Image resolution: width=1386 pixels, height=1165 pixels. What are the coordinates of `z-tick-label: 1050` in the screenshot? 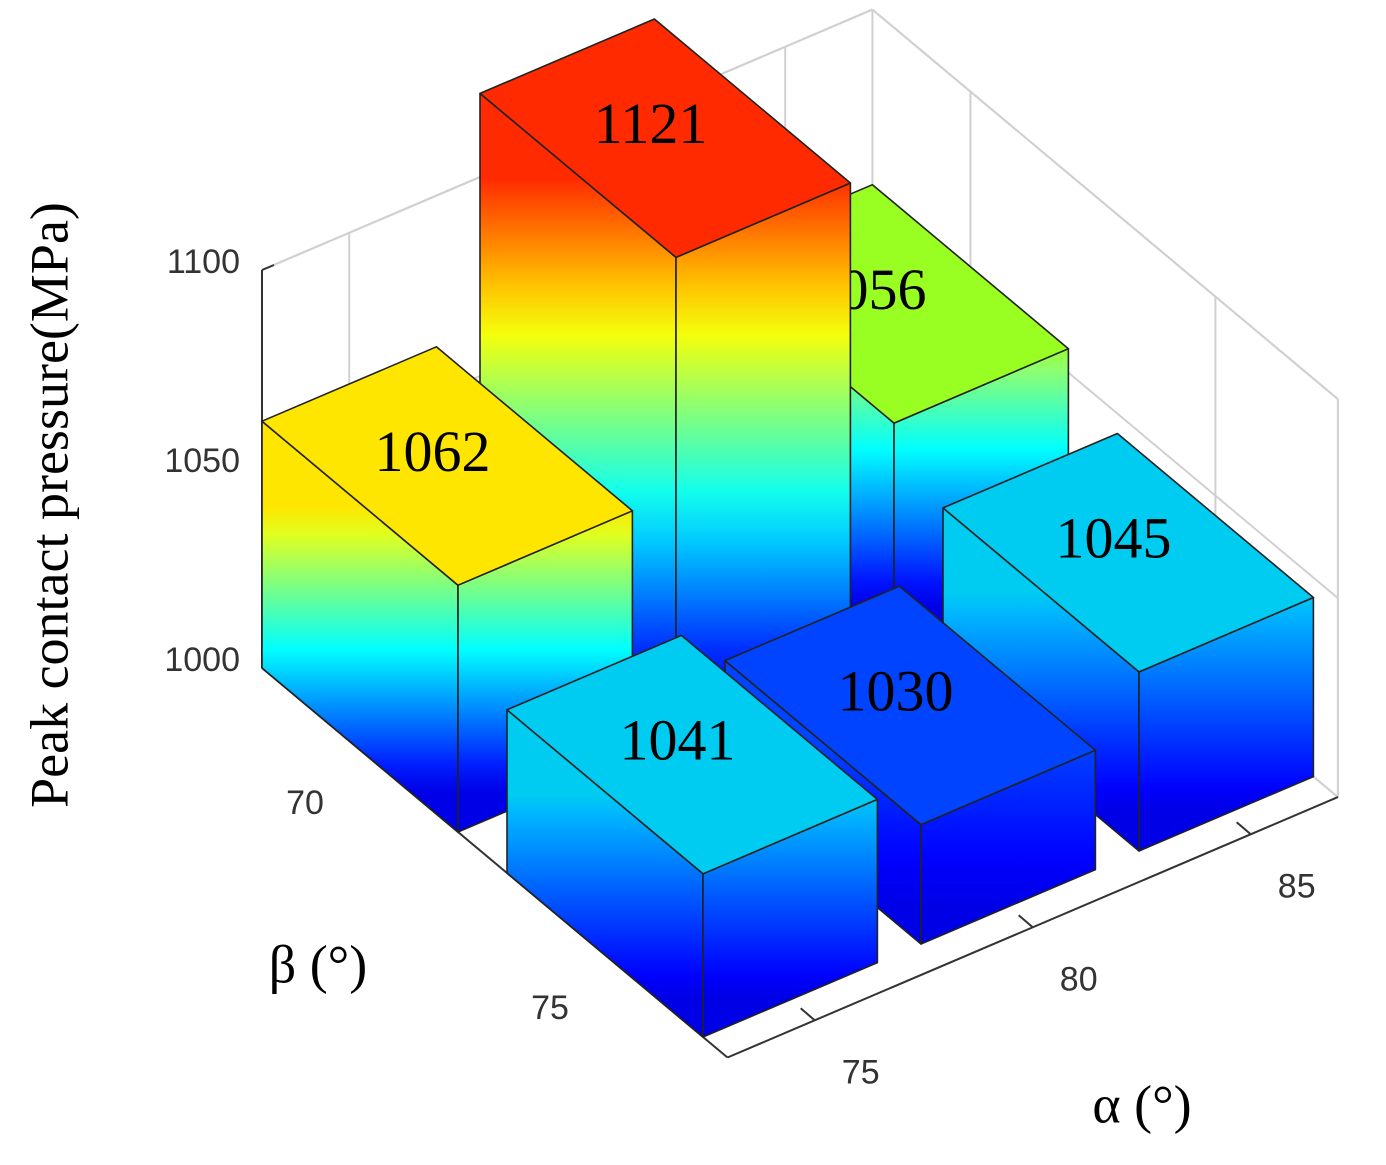 It's located at (202, 461).